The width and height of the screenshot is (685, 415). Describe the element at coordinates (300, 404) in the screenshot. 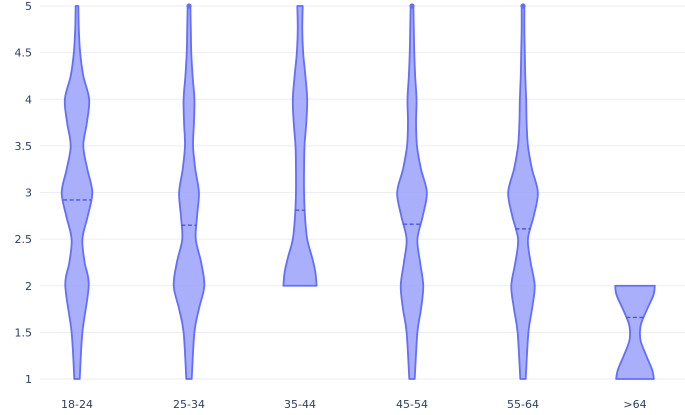

I see `x-tick-label: 35-44` at that location.